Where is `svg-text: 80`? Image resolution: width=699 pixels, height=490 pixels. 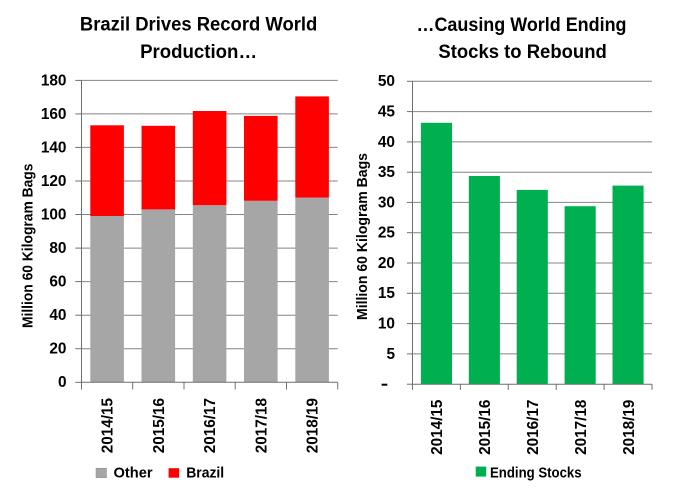
svg-text: 80 is located at coordinates (57, 248).